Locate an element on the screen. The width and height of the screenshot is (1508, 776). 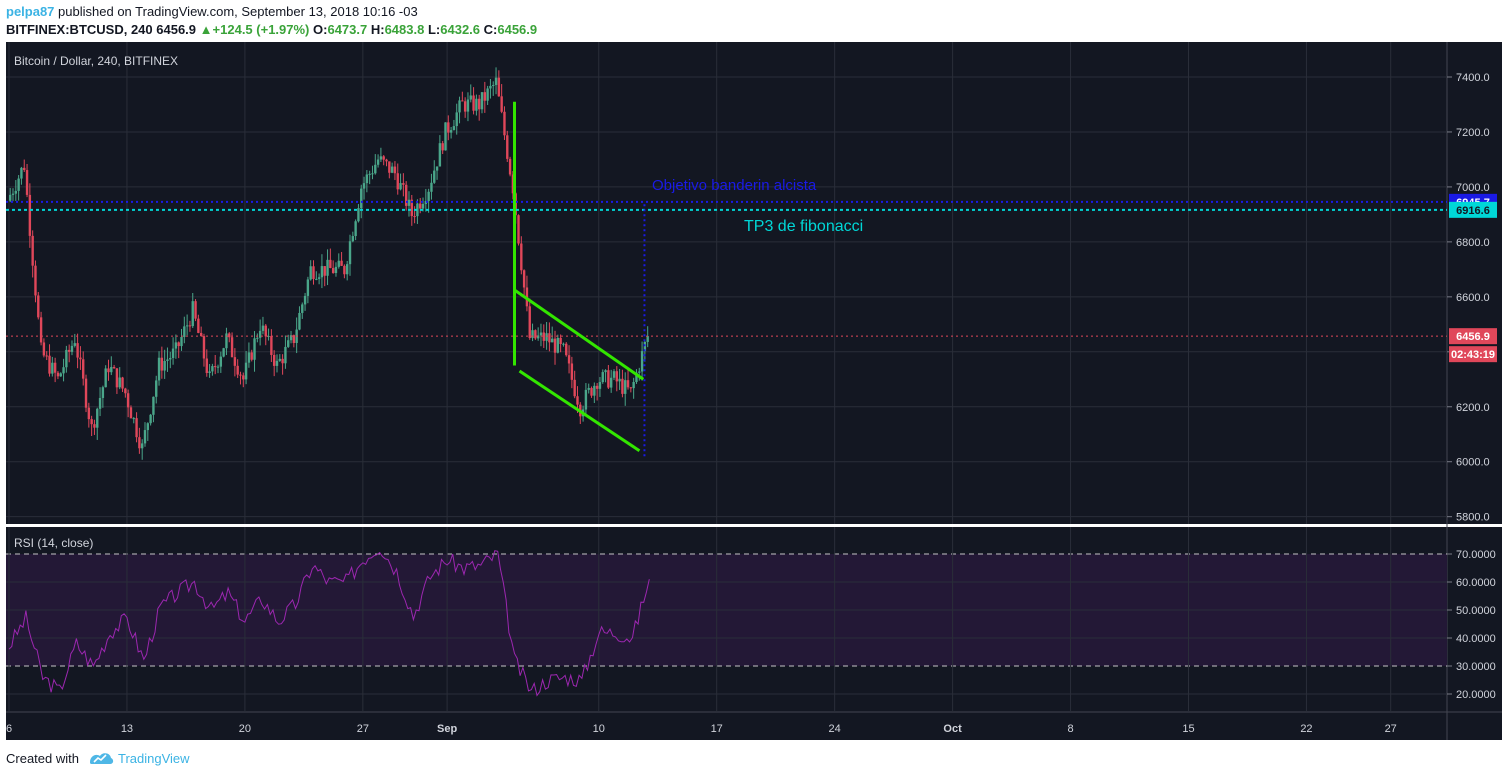
price-tick-label: 6600.0 is located at coordinates (1473, 298).